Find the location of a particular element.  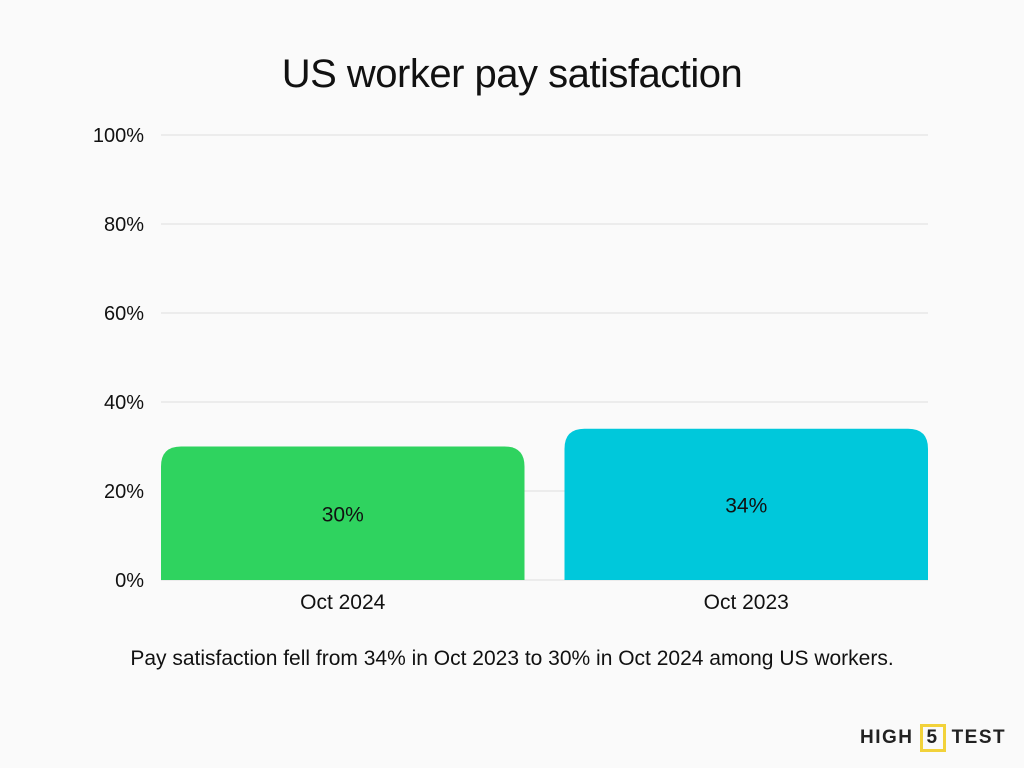

y-tick-label: 60% is located at coordinates (124, 314).